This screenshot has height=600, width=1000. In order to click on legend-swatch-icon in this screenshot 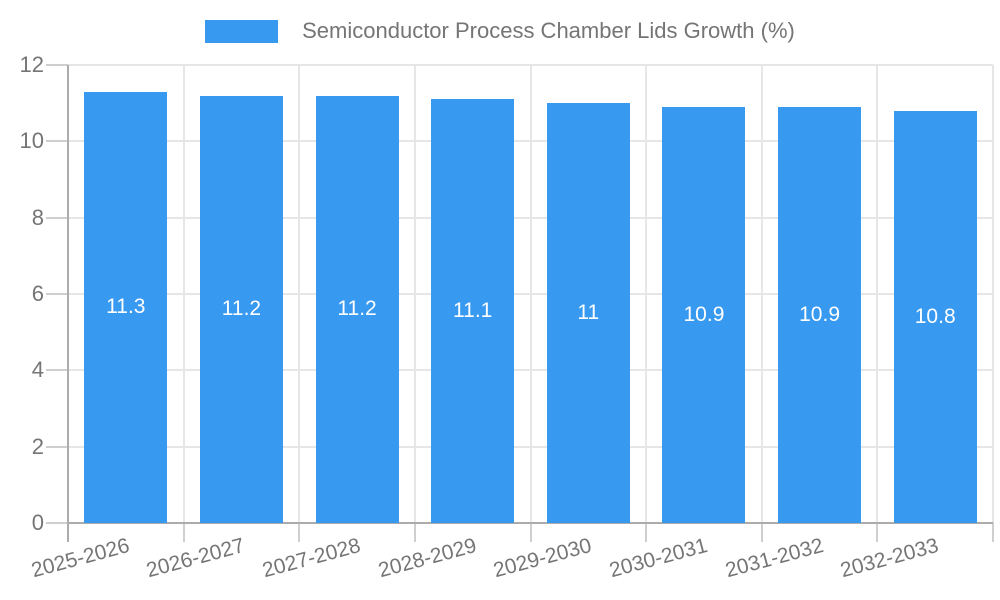, I will do `click(242, 31)`.